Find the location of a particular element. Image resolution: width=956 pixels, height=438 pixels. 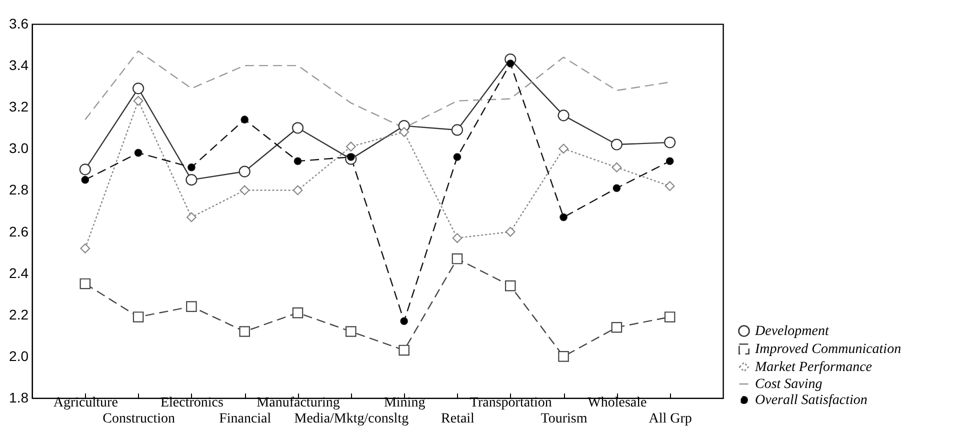

y-tick-label: 3.4 is located at coordinates (19, 65).